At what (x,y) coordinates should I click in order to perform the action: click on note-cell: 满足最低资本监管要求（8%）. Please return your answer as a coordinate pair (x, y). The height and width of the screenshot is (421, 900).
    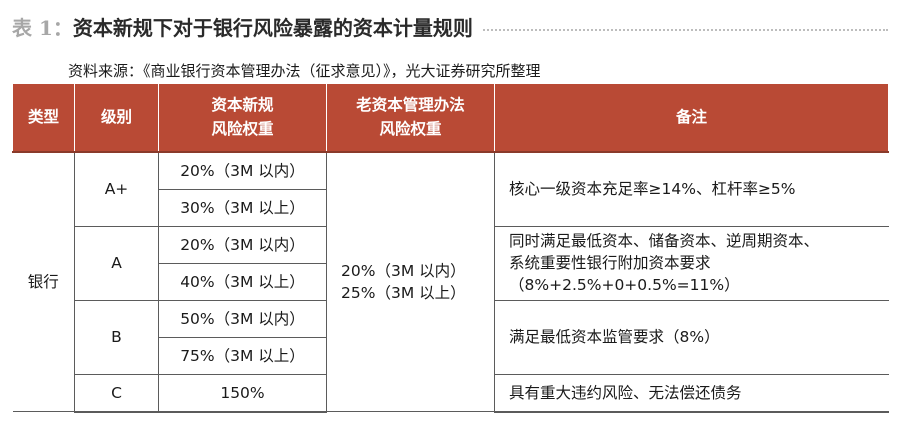
    Looking at the image, I should click on (691, 337).